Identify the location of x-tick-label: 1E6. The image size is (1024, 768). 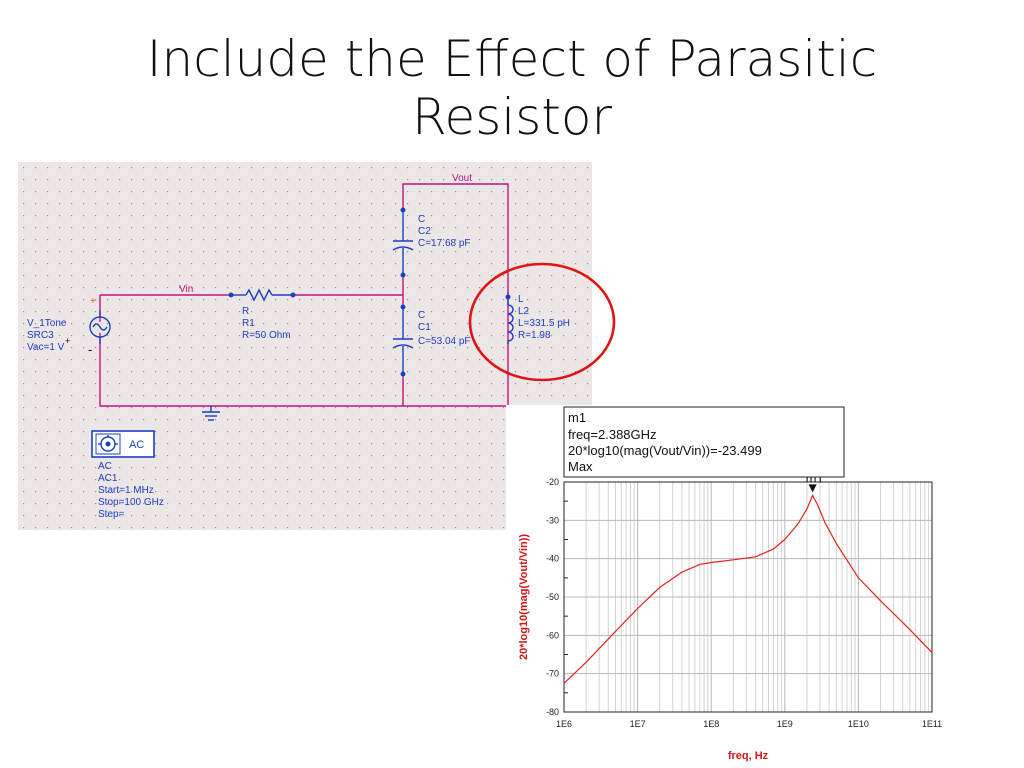
(564, 724).